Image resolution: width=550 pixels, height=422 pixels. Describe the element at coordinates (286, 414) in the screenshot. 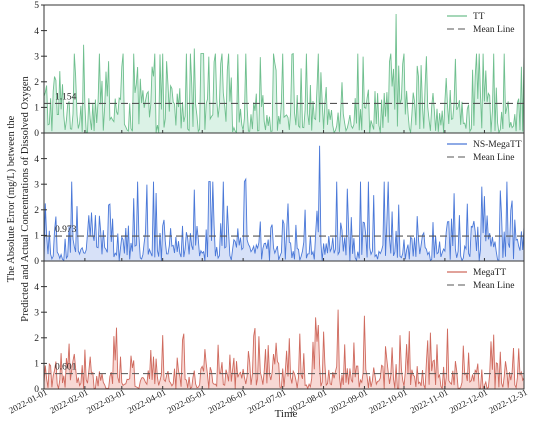

I see `x-axis-label: Time` at that location.